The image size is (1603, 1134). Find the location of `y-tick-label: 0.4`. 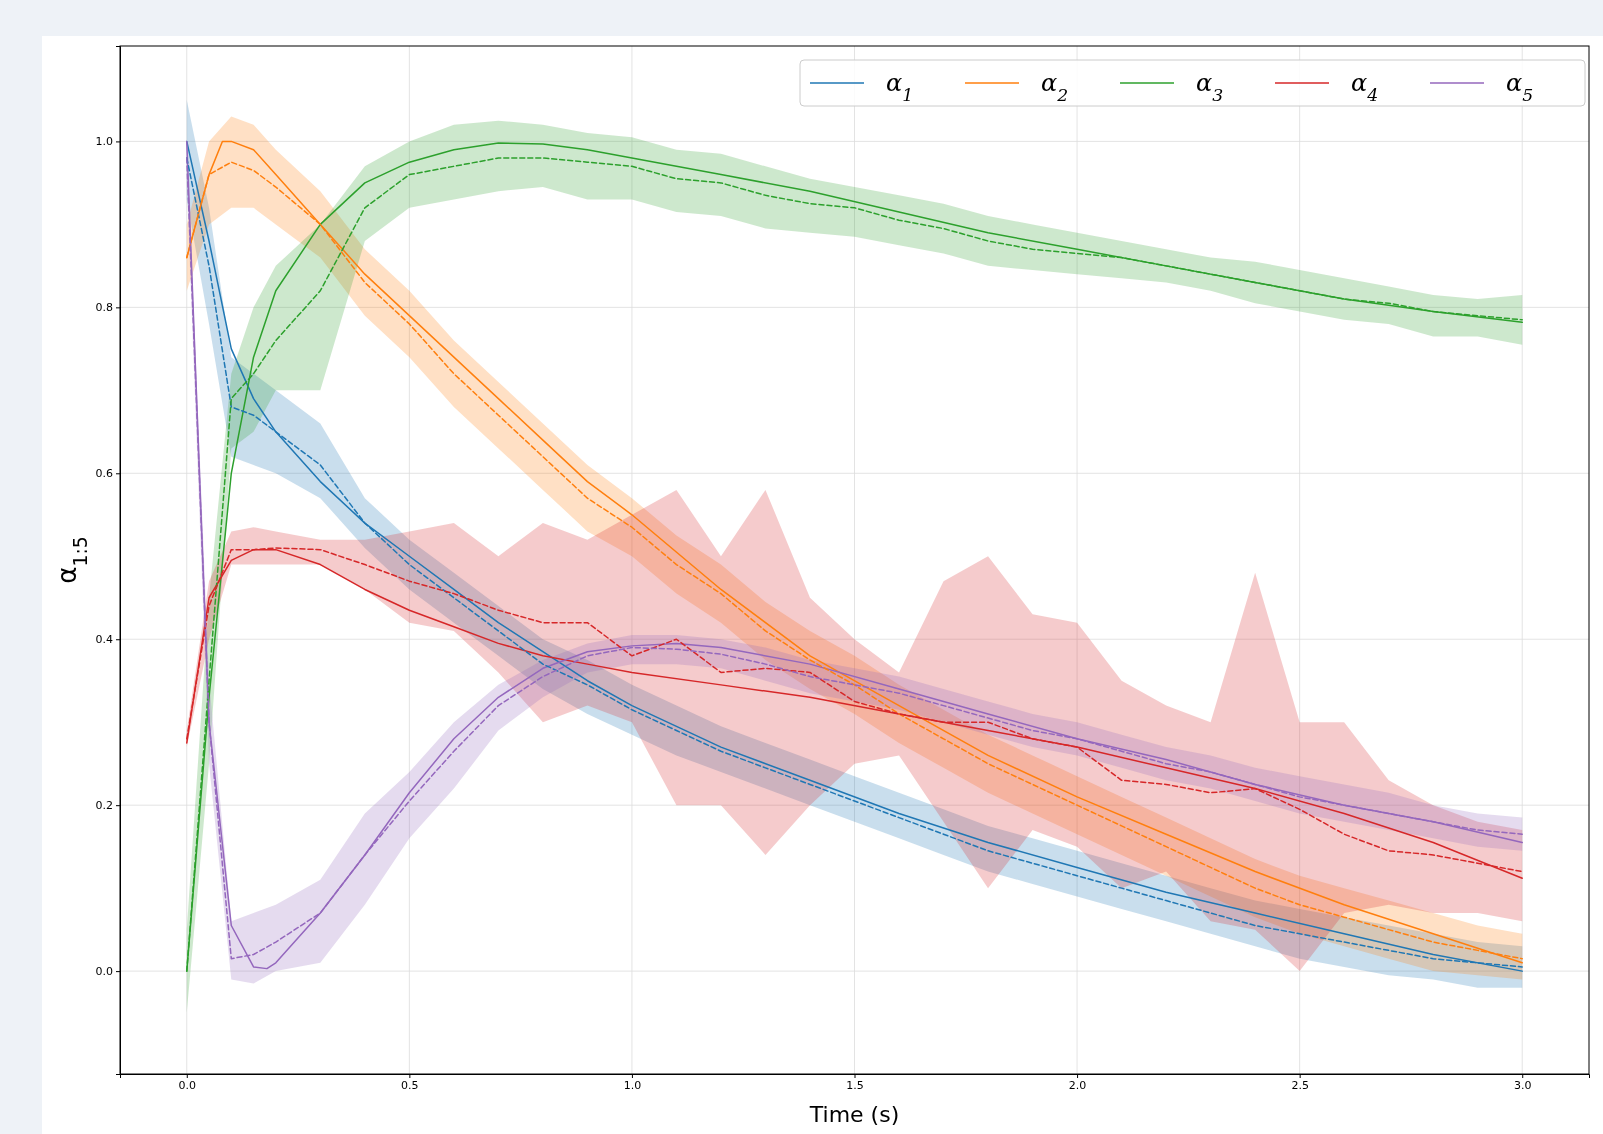

y-tick-label: 0.4 is located at coordinates (104, 640).